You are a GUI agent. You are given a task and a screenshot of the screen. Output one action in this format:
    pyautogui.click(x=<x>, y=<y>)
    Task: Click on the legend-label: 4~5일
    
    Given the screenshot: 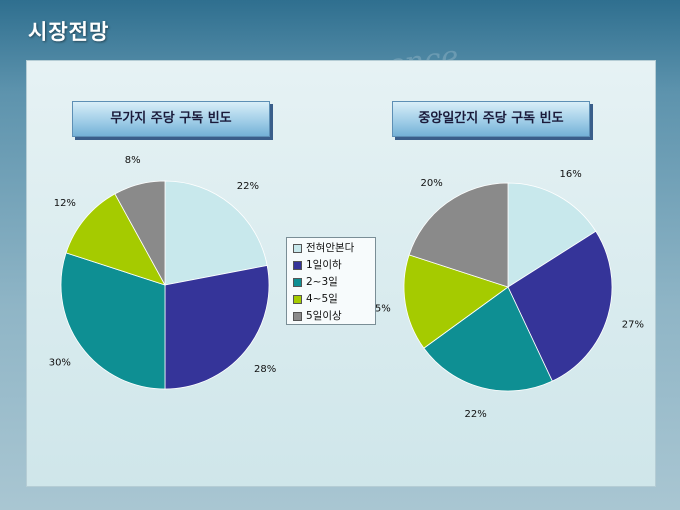 What is the action you would take?
    pyautogui.click(x=322, y=299)
    